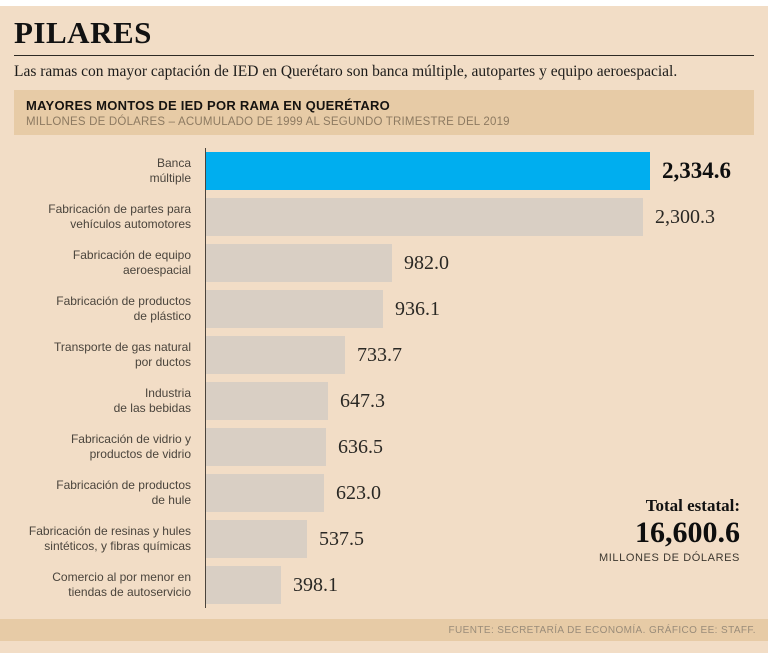  Describe the element at coordinates (360, 446) in the screenshot. I see `bar-value-label: 636.5` at that location.